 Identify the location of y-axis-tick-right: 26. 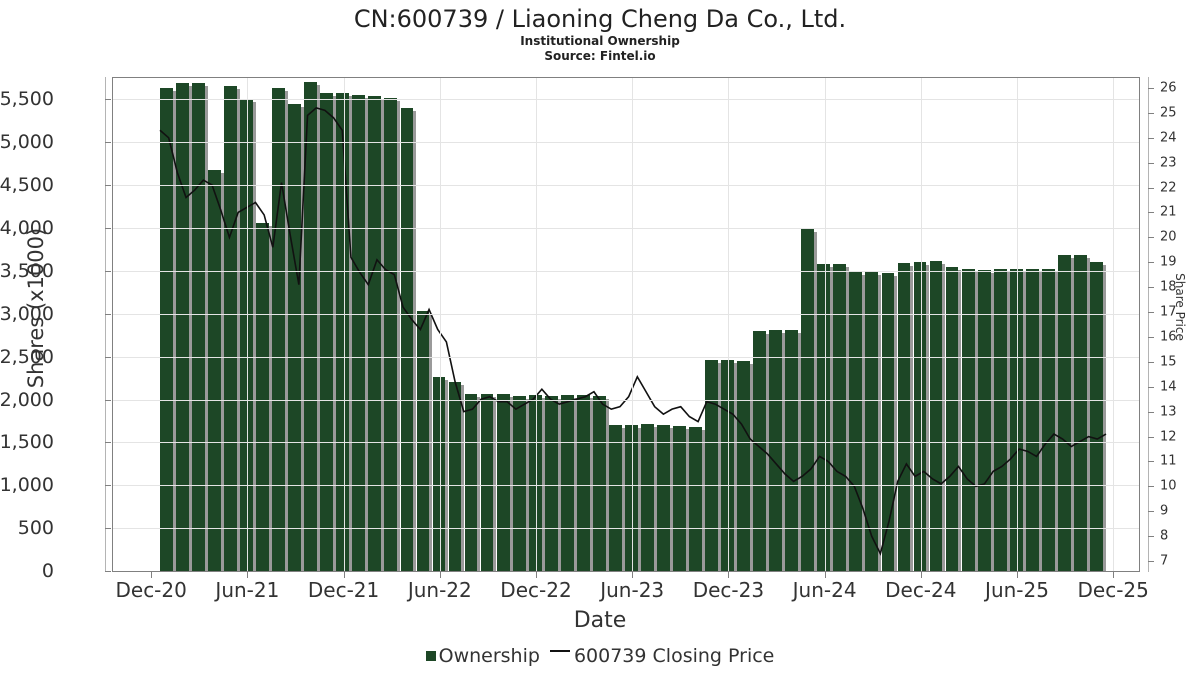
(1168, 88).